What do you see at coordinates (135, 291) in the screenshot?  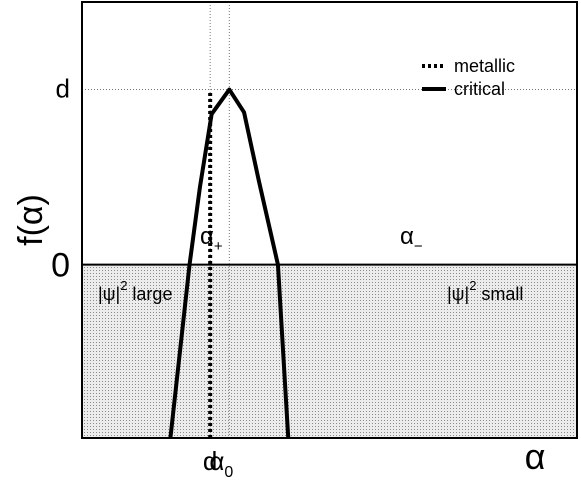 I see `psi-large-label: |ψ|2 large` at bounding box center [135, 291].